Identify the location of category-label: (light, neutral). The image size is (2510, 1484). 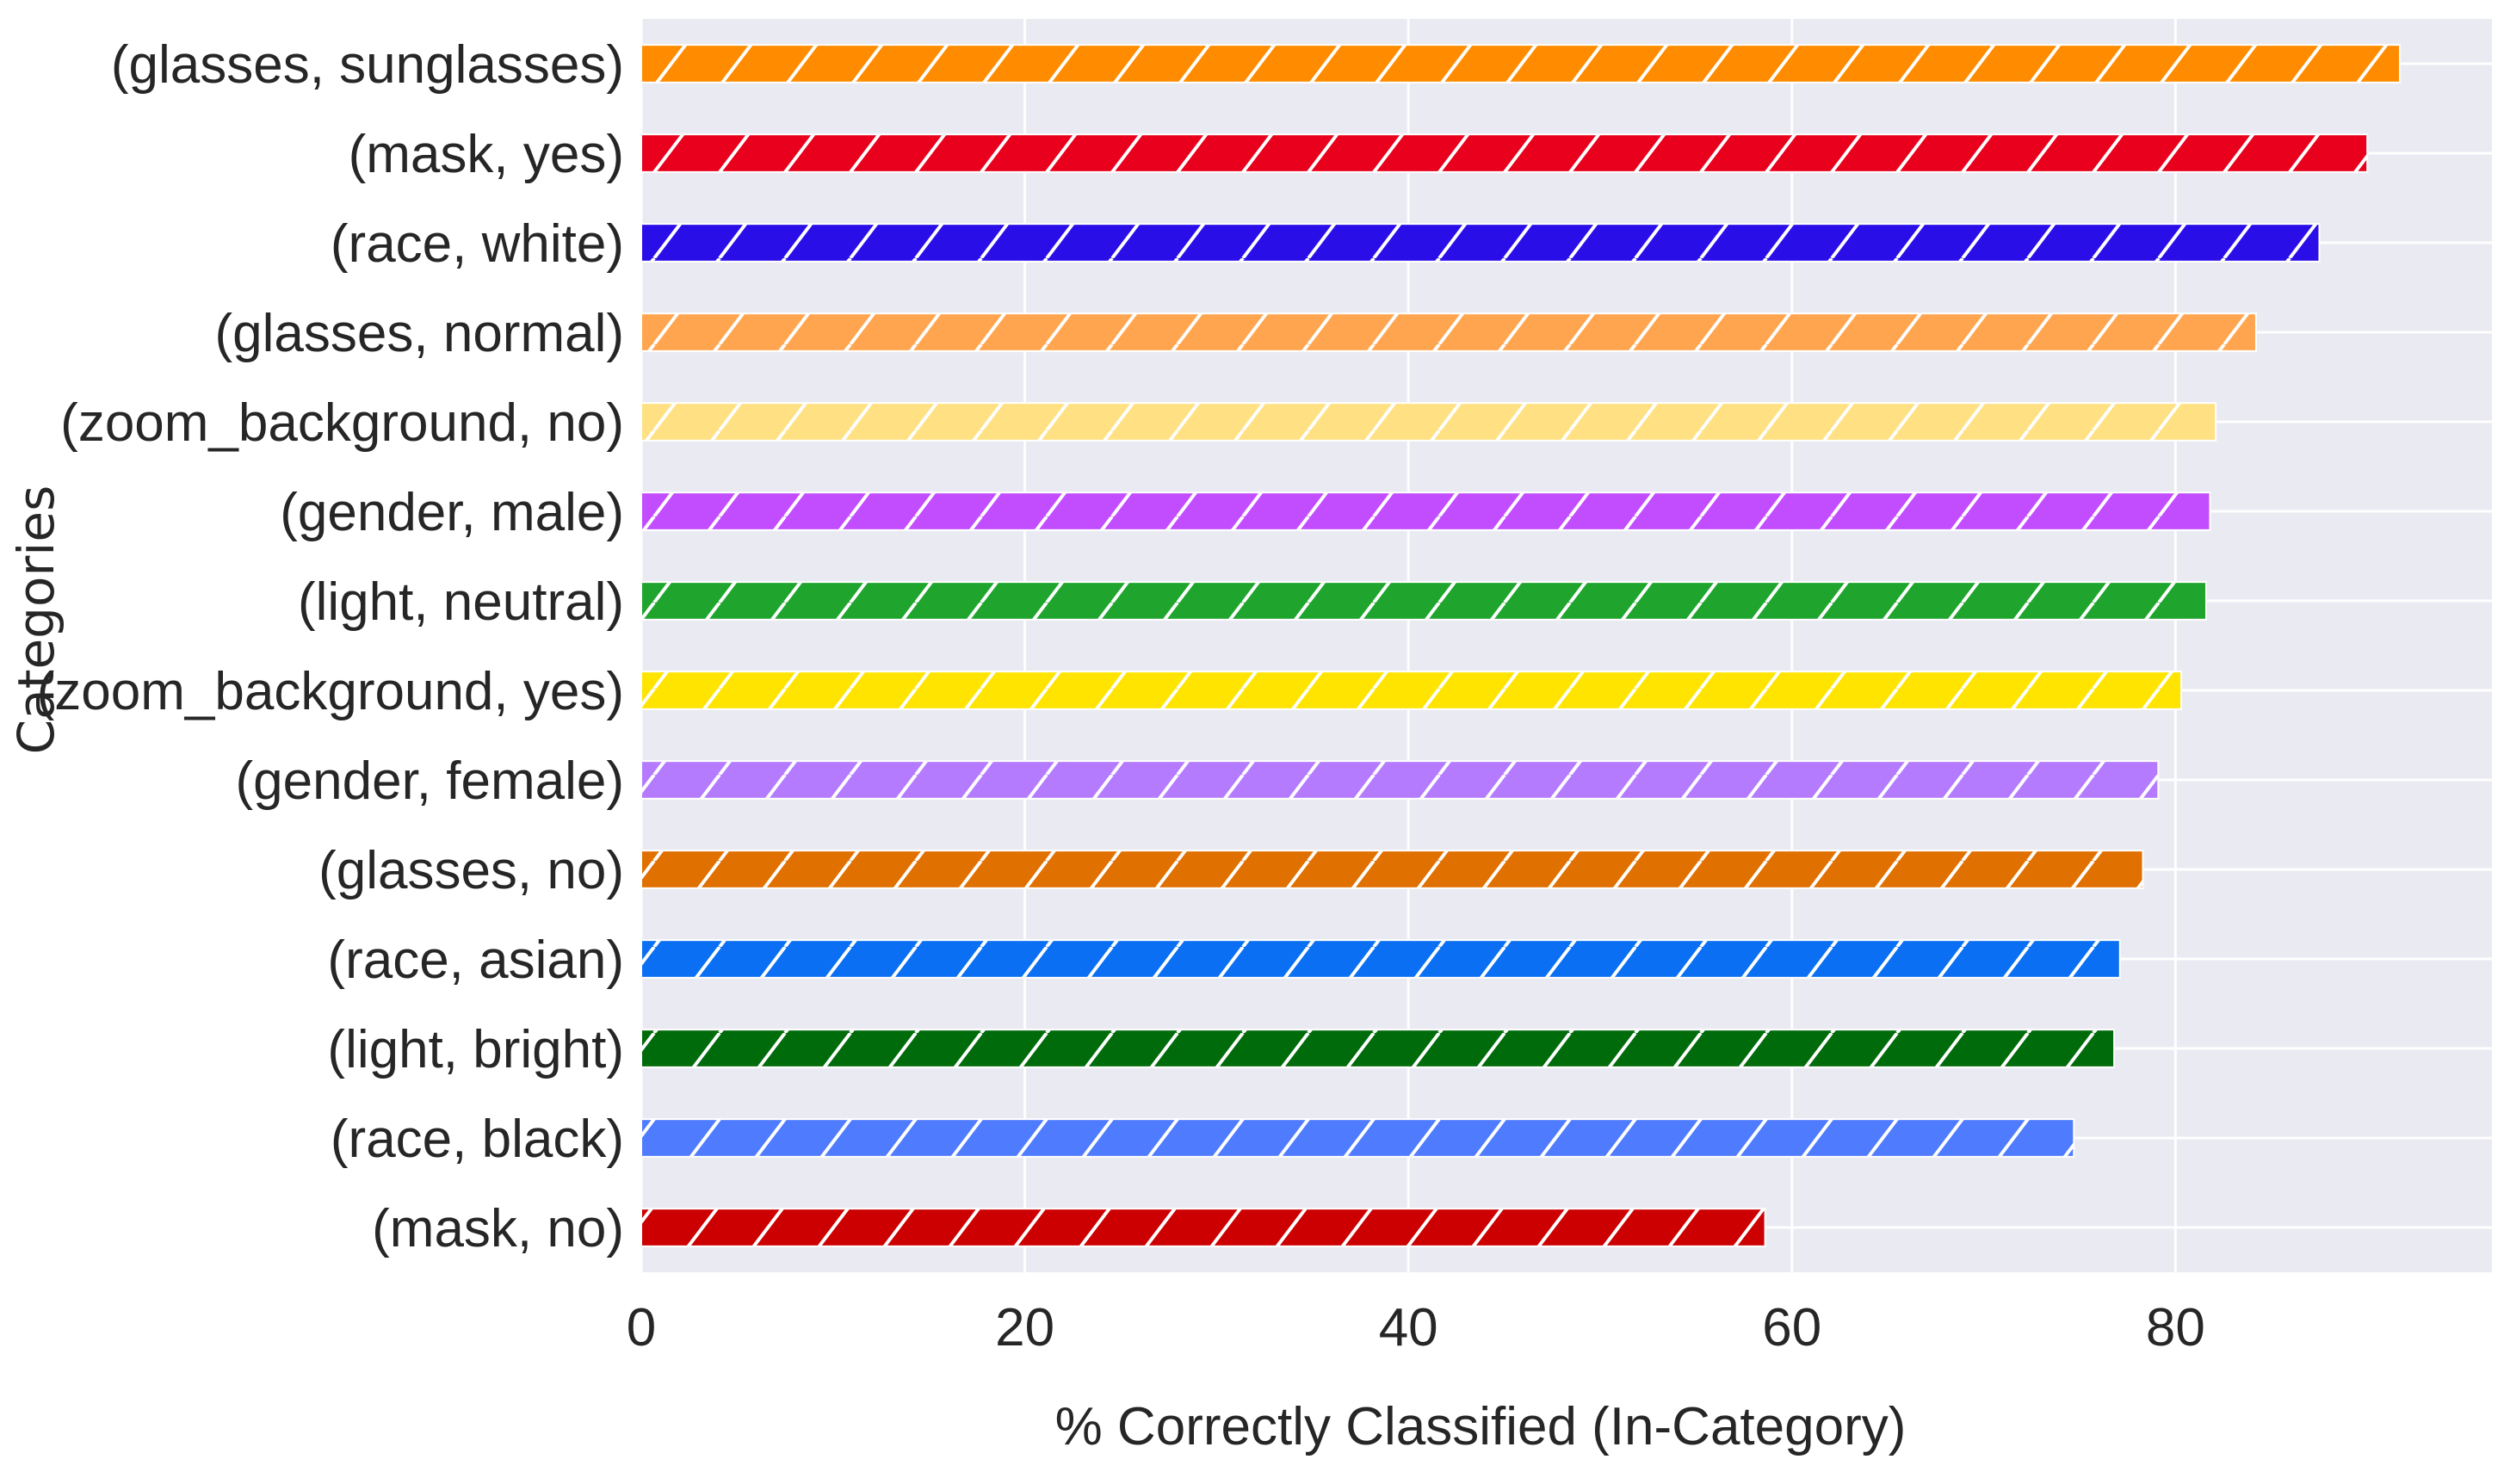
(461, 602).